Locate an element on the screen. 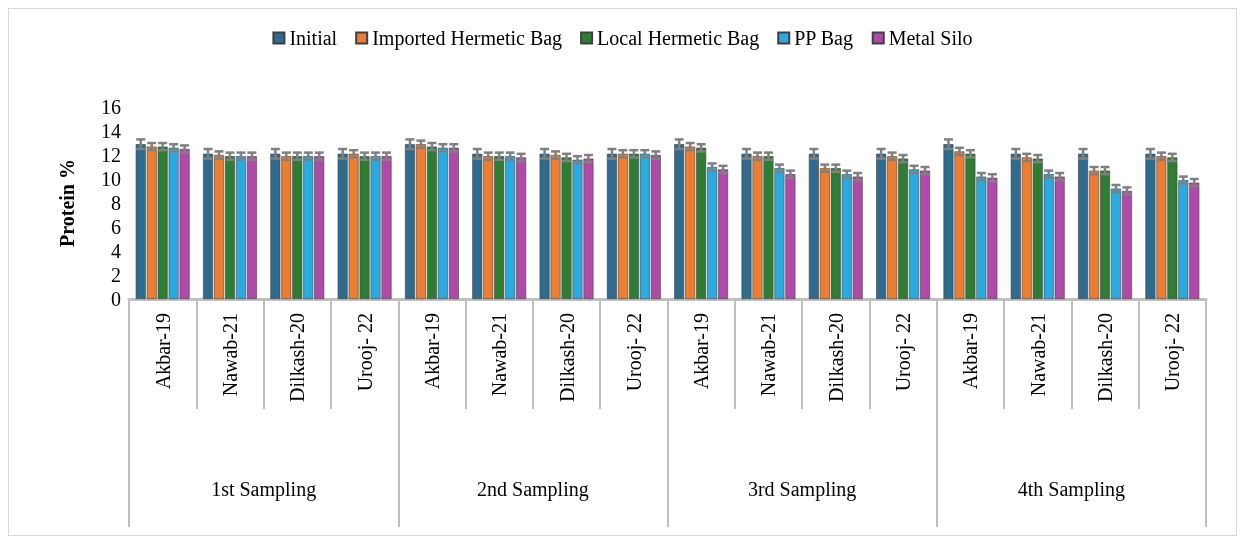 The height and width of the screenshot is (544, 1245). y-tick-label: 6 is located at coordinates (116, 227).